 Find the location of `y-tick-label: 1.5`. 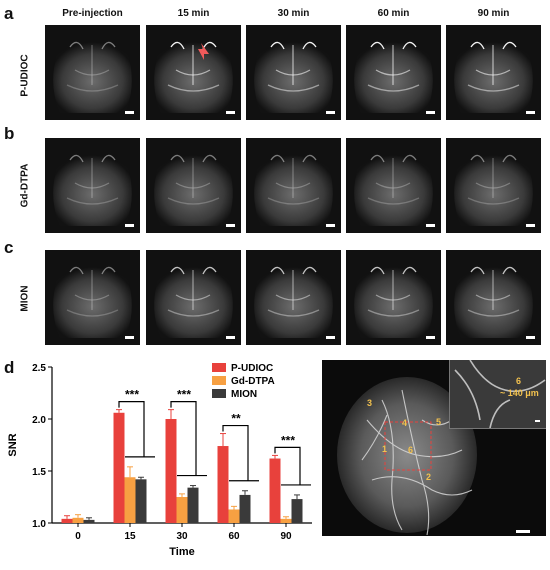

y-tick-label: 1.5 is located at coordinates (39, 472).